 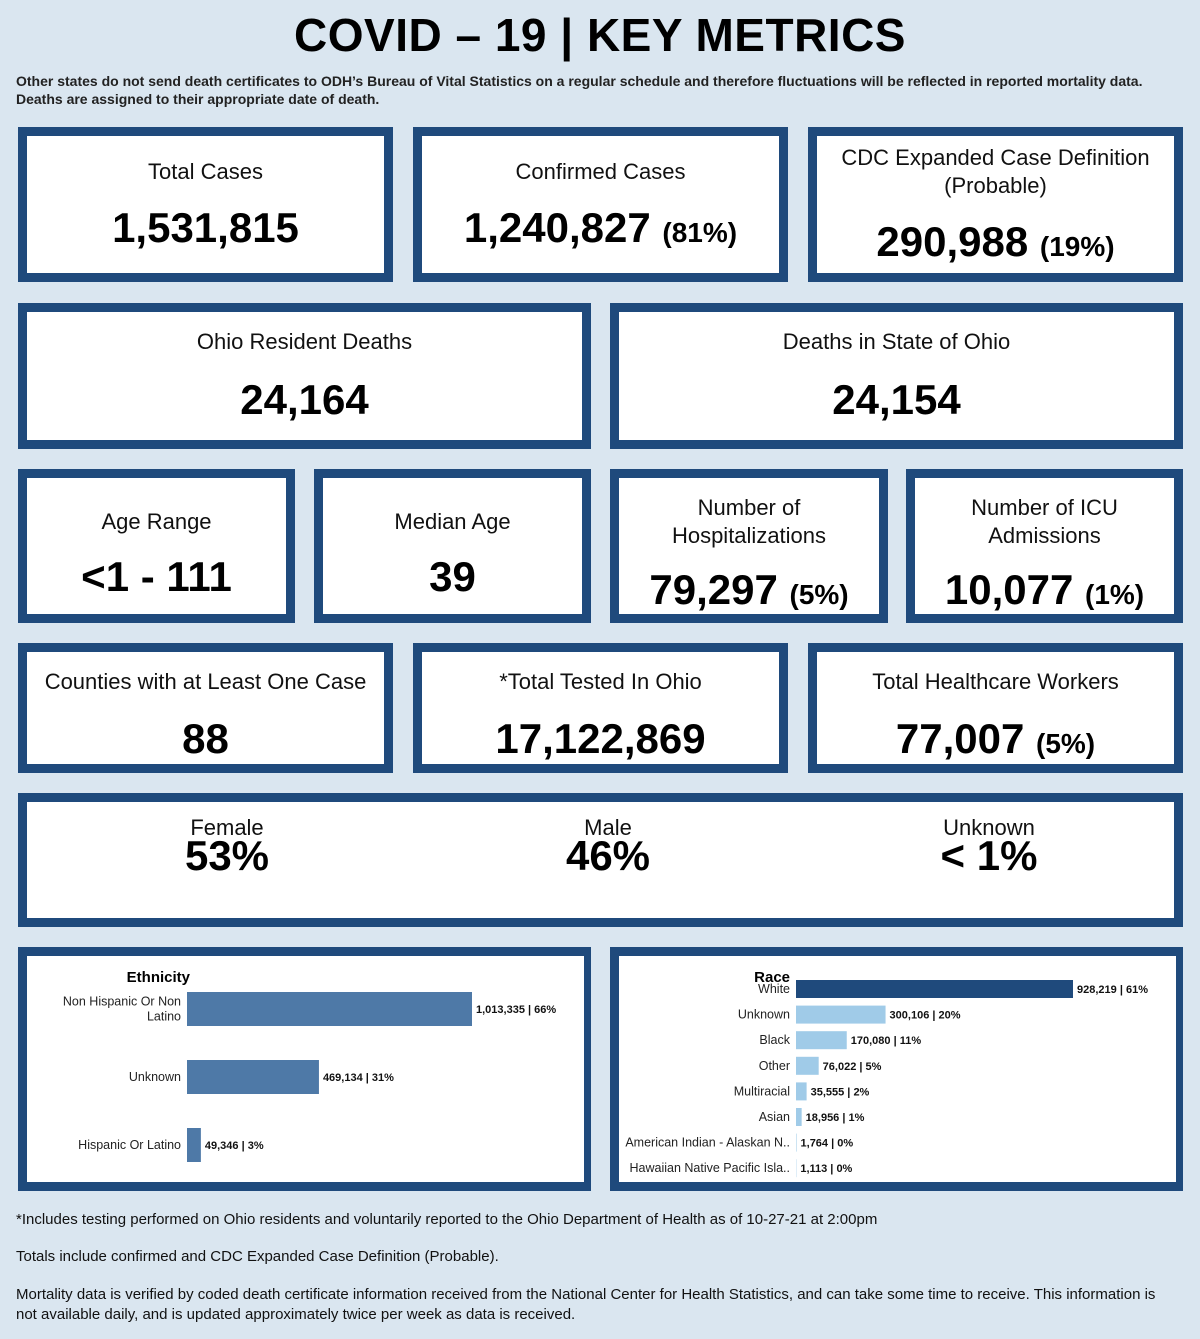 What do you see at coordinates (819, 594) in the screenshot?
I see `hospitalizations-pct: (5%)` at bounding box center [819, 594].